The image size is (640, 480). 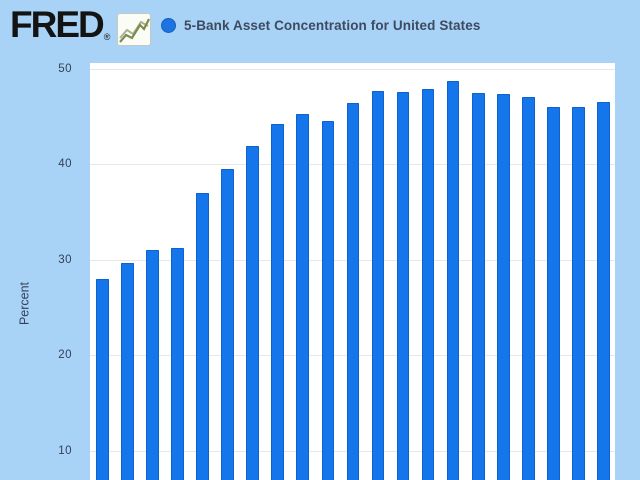 I want to click on y-tick-label-10: 10, so click(x=65, y=450).